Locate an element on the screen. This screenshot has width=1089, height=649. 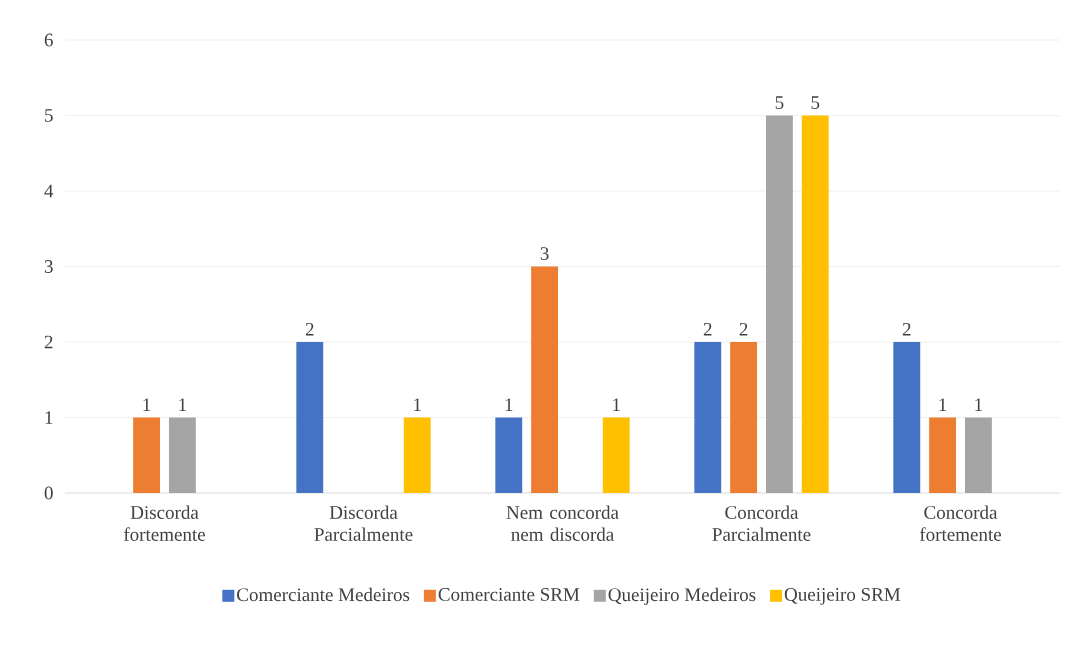
y-tick-label: 6 is located at coordinates (48, 40).